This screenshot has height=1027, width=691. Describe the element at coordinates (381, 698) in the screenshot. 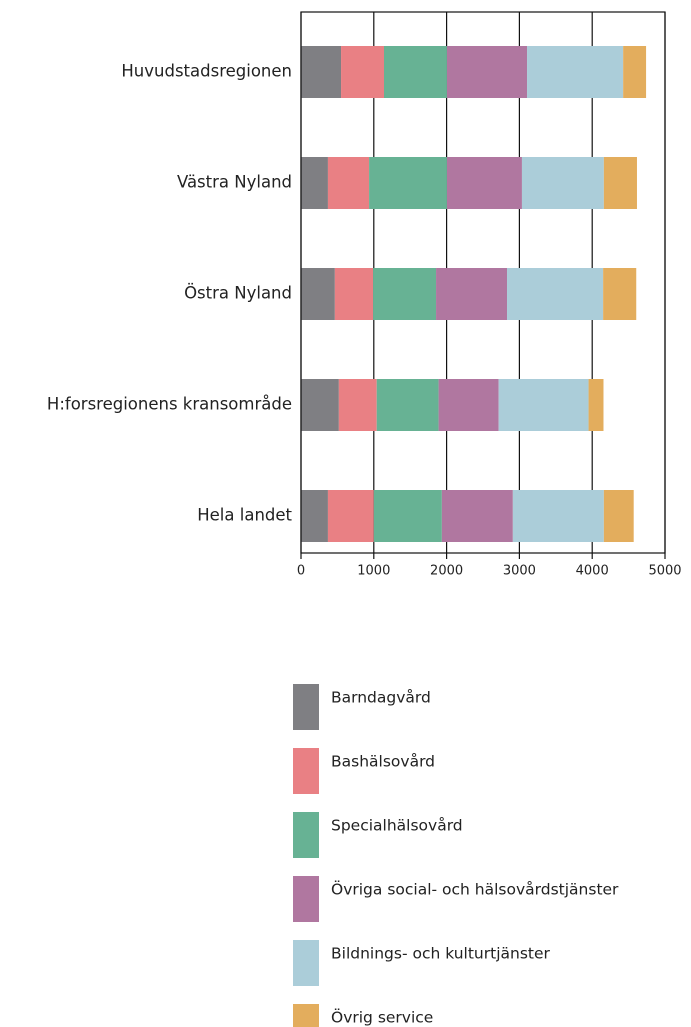

I see `legend-label: Barndagvård` at that location.